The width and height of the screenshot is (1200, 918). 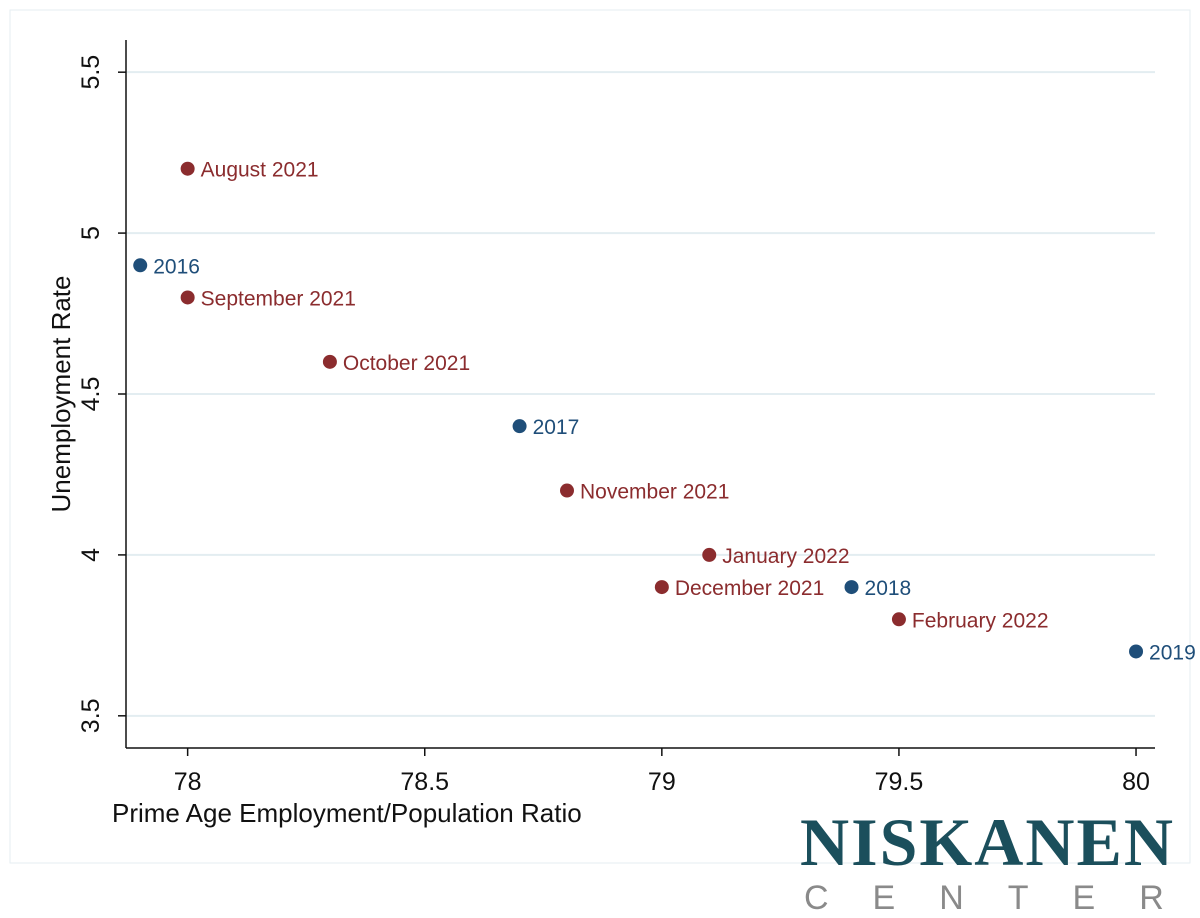 I want to click on point-label: 2017, so click(x=556, y=427).